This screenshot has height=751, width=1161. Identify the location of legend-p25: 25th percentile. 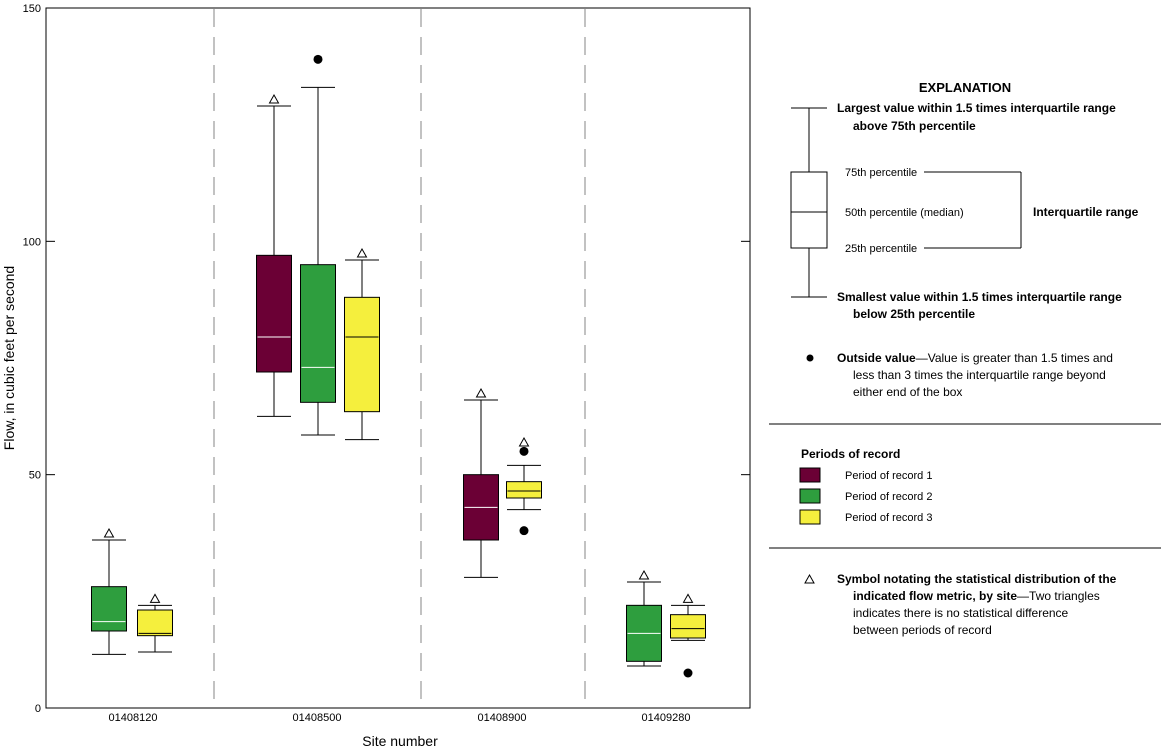
(881, 249).